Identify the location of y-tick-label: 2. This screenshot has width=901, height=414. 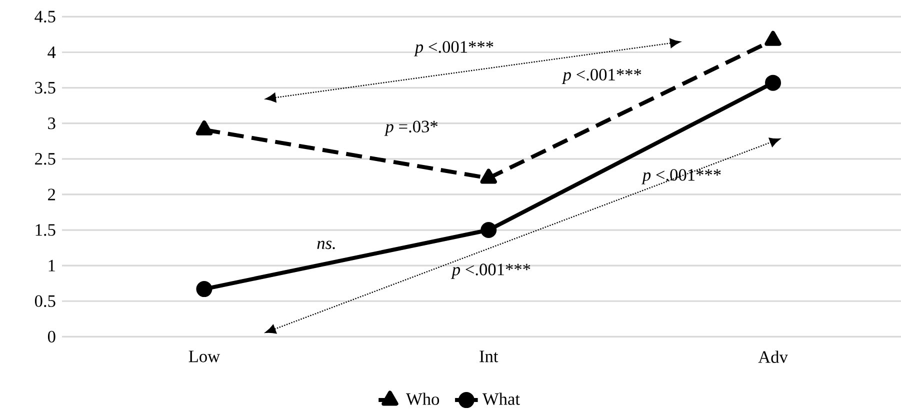
(52, 194).